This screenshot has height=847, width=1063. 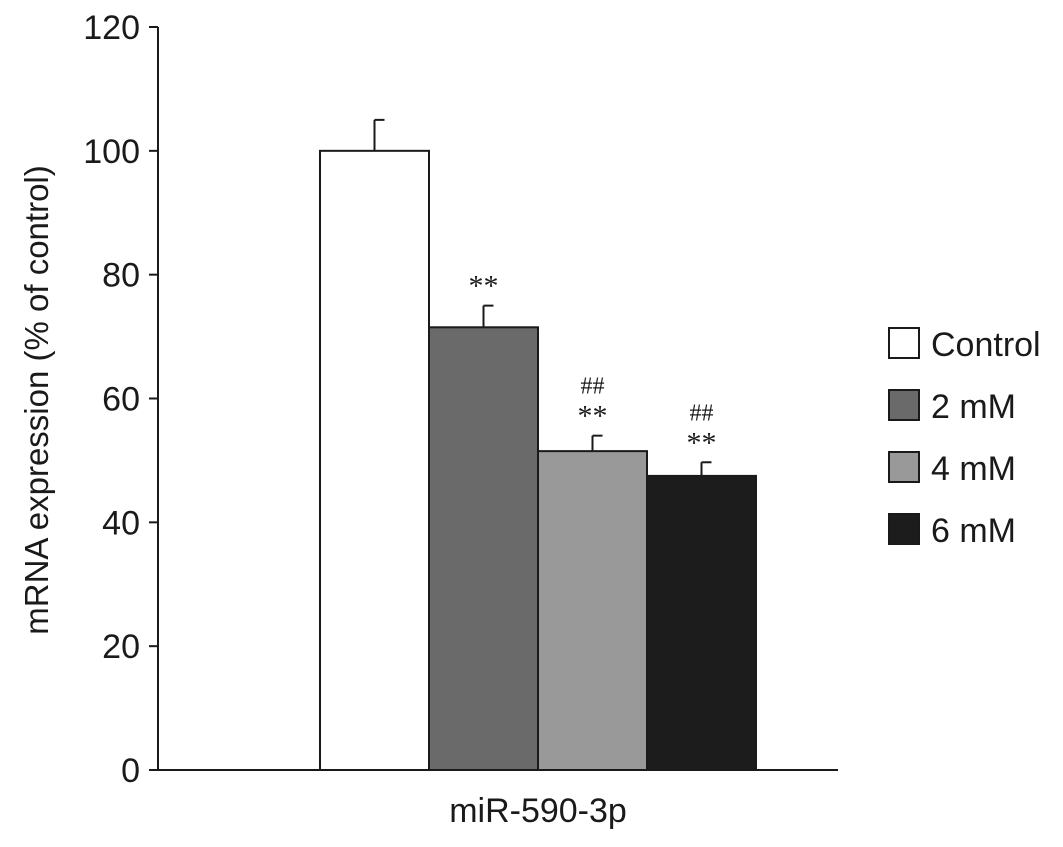 I want to click on y-tick-label: 40, so click(x=121, y=523).